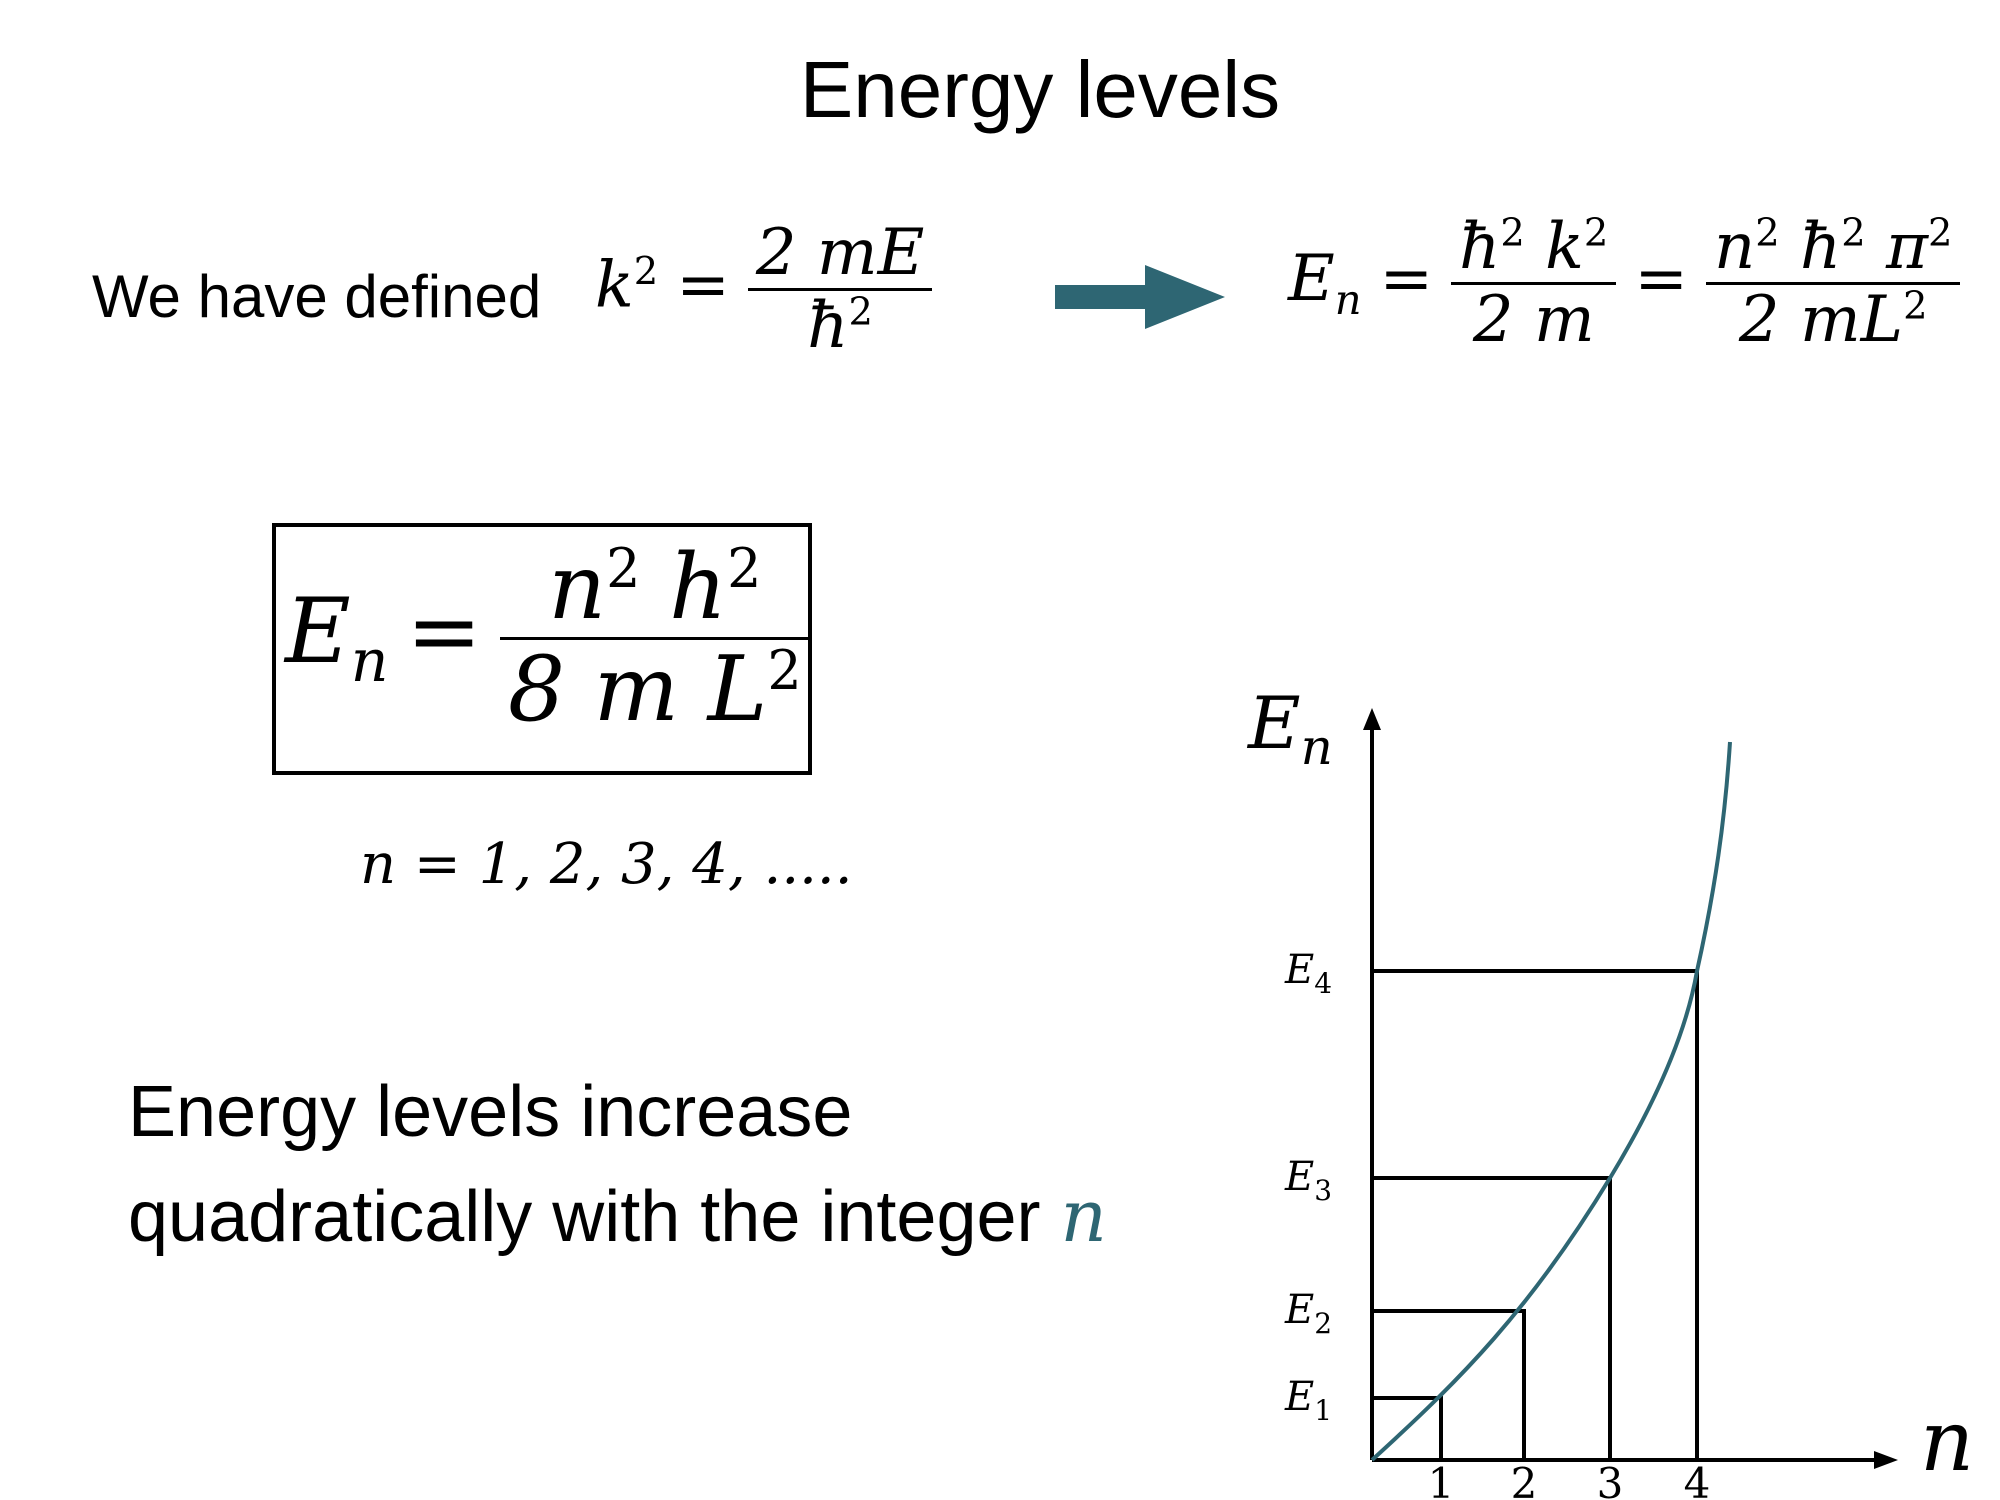  Describe the element at coordinates (337, 636) in the screenshot. I see `boxed-lhs: En` at that location.